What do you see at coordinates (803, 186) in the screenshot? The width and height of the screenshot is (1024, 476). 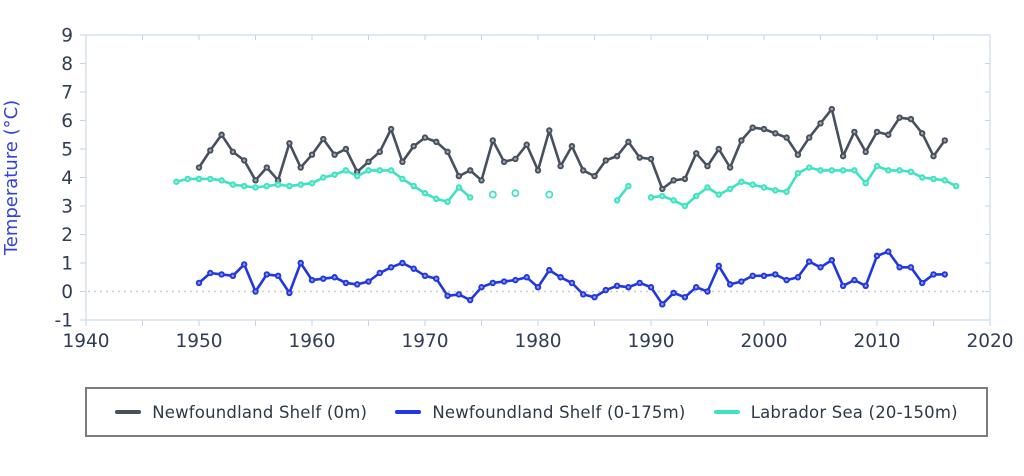 I see `series-line-labrador-sea-20-150m` at bounding box center [803, 186].